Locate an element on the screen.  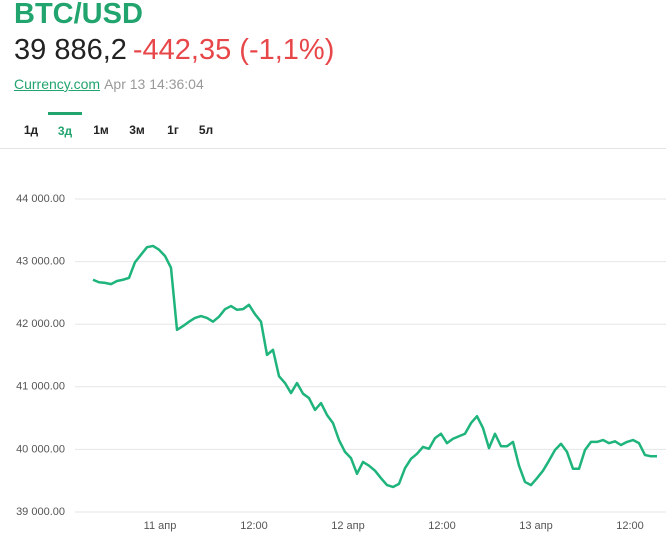
tab: 3д is located at coordinates (65, 131).